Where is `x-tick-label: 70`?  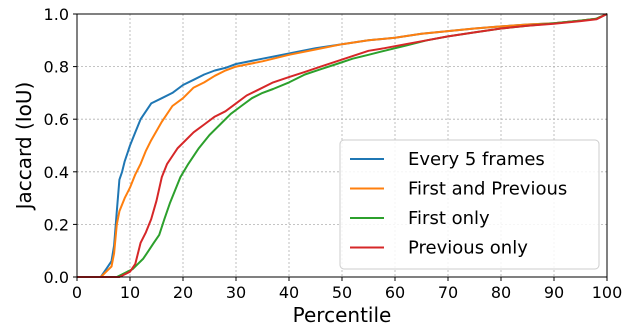
x-tick-label: 70 is located at coordinates (448, 292).